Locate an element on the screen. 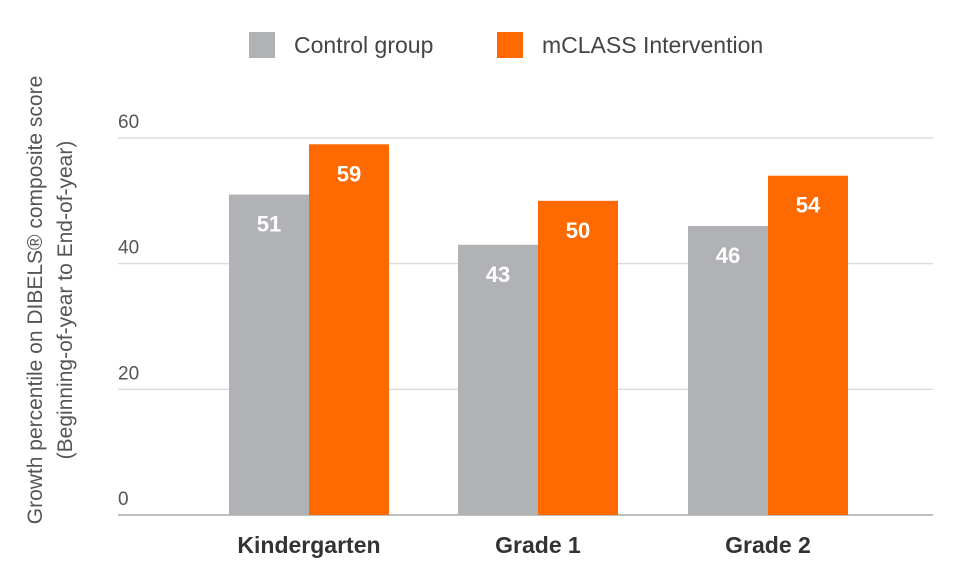 The image size is (960, 588). category-label: Grade 1 is located at coordinates (538, 545).